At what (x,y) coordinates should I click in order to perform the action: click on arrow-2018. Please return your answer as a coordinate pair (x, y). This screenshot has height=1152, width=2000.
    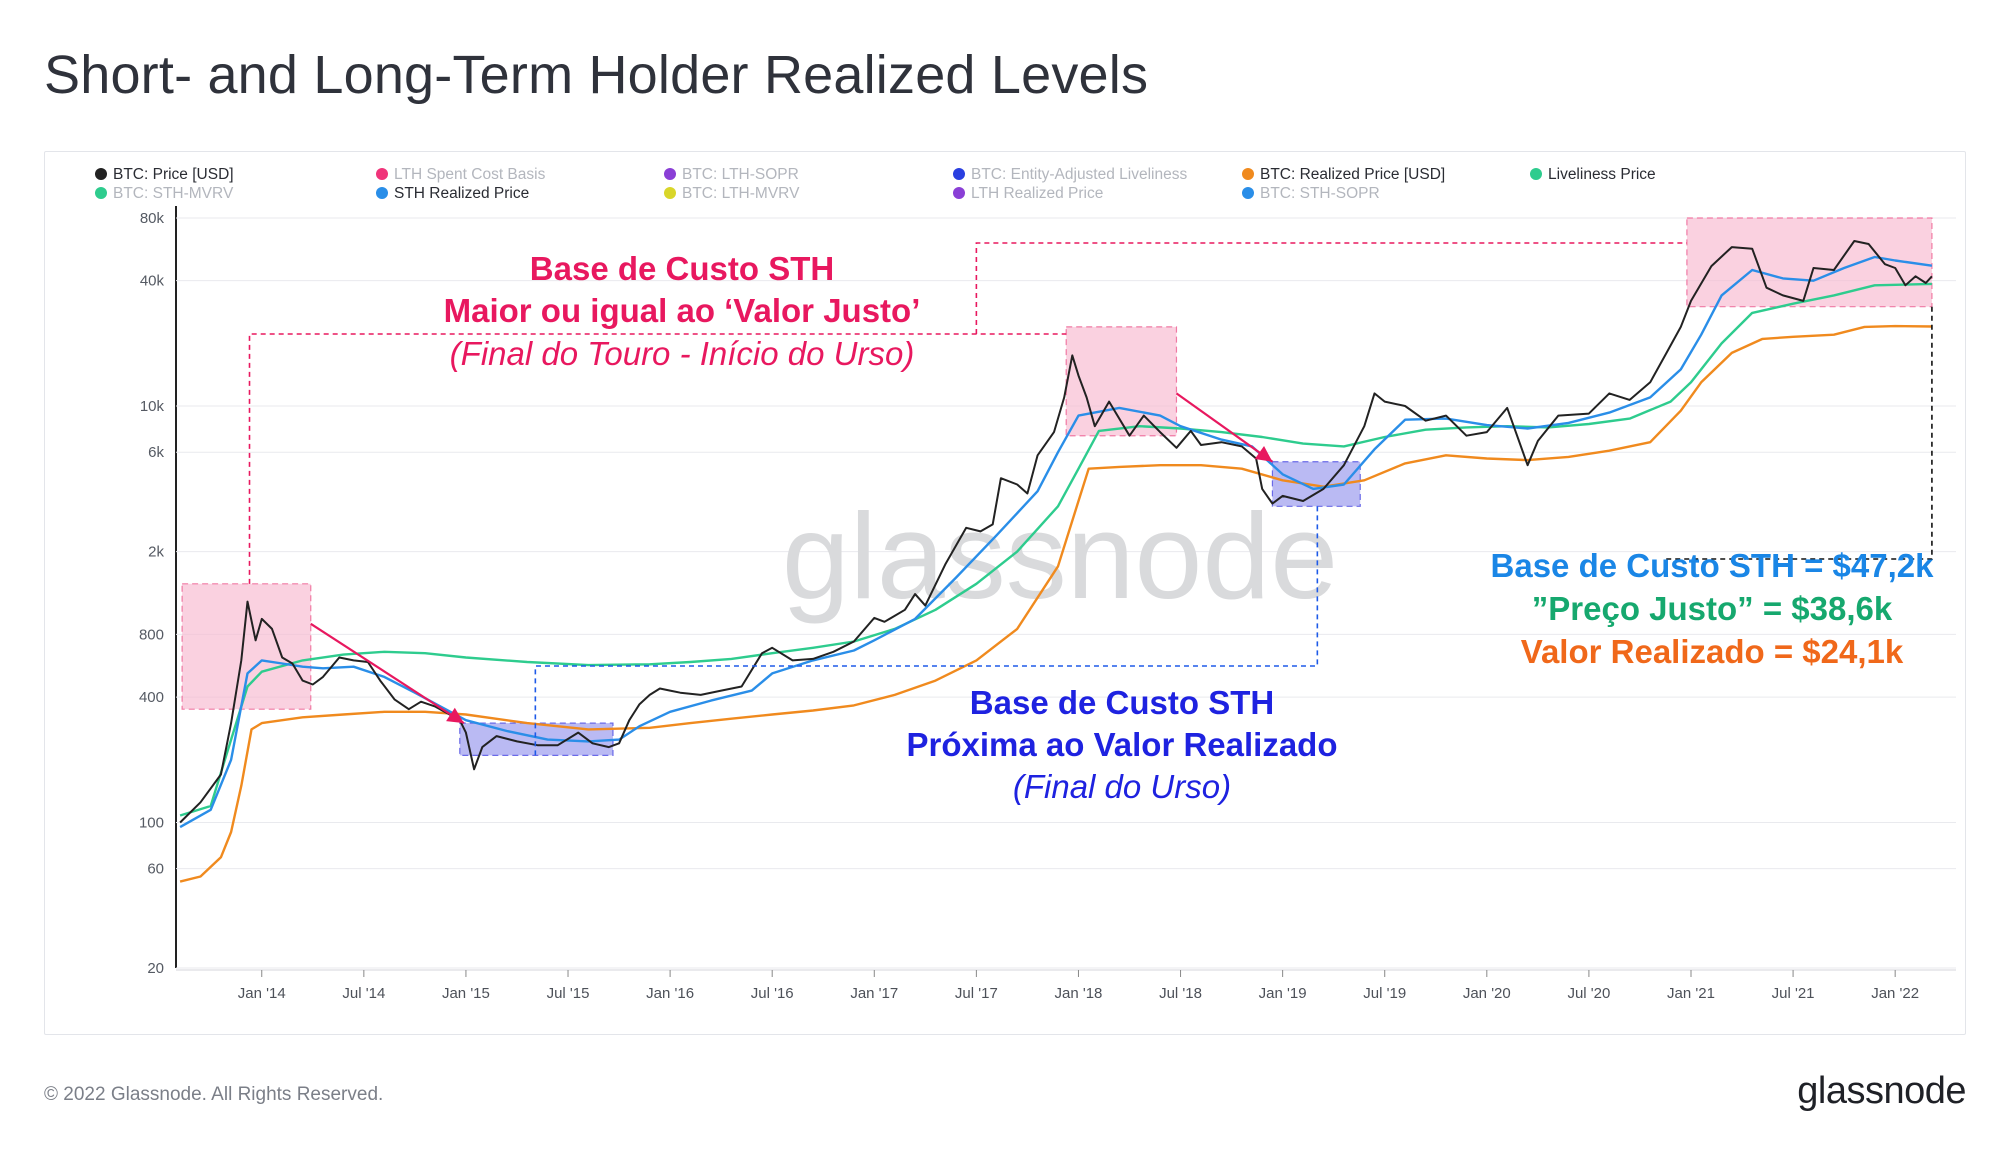
    Looking at the image, I should click on (1224, 427).